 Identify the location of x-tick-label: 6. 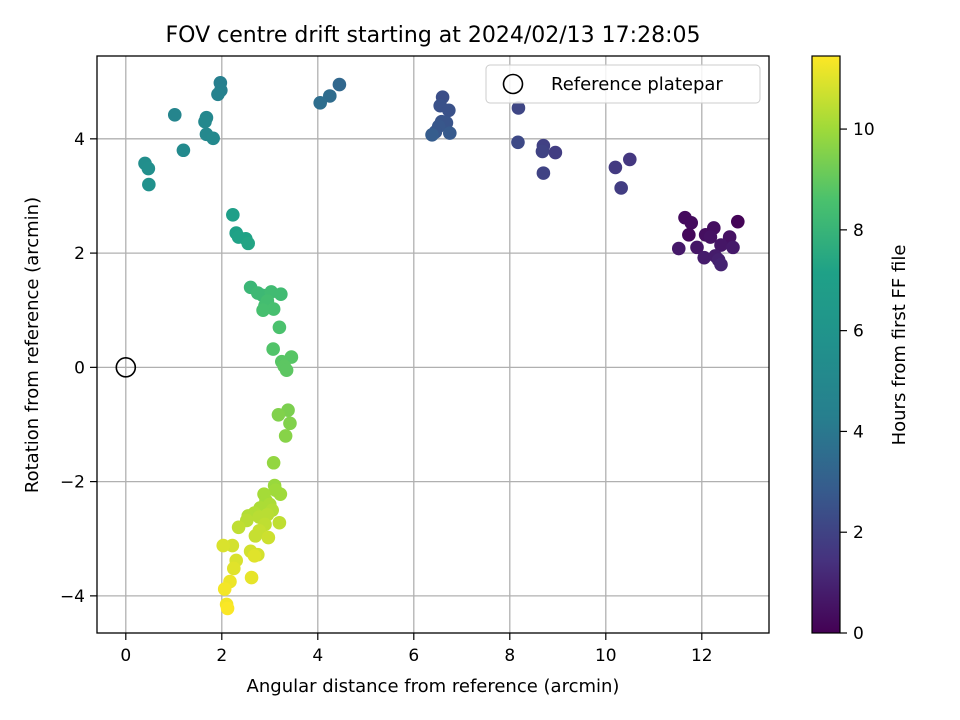
(413, 656).